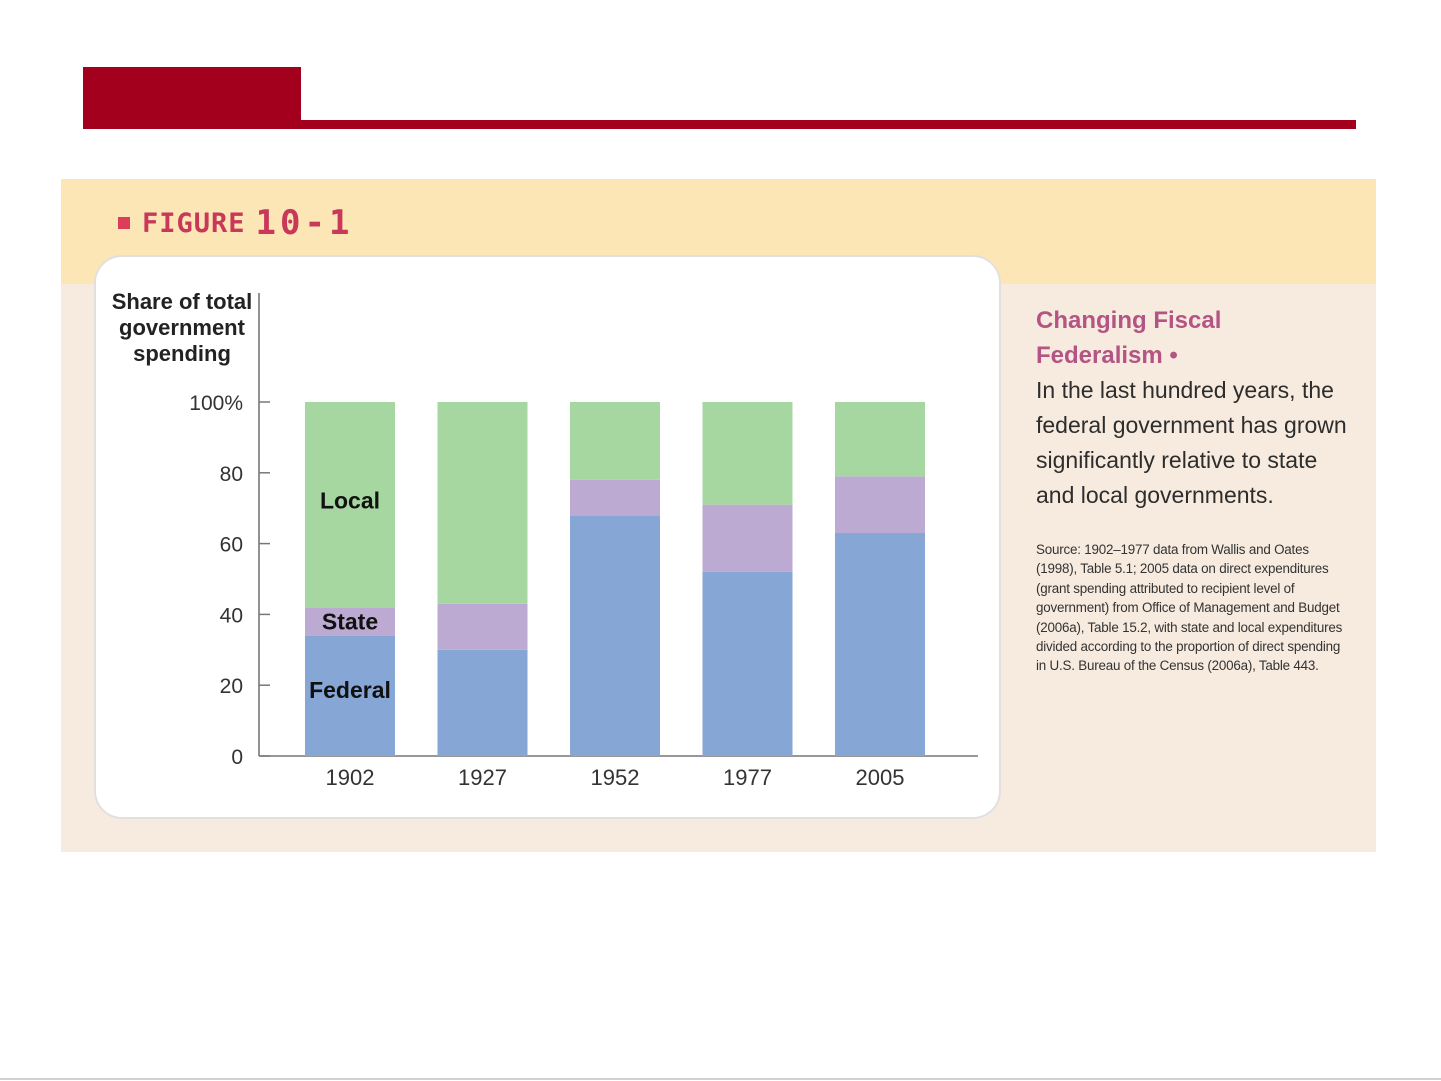 The height and width of the screenshot is (1081, 1441). What do you see at coordinates (304, 223) in the screenshot?
I see `figure-number: 10-1` at bounding box center [304, 223].